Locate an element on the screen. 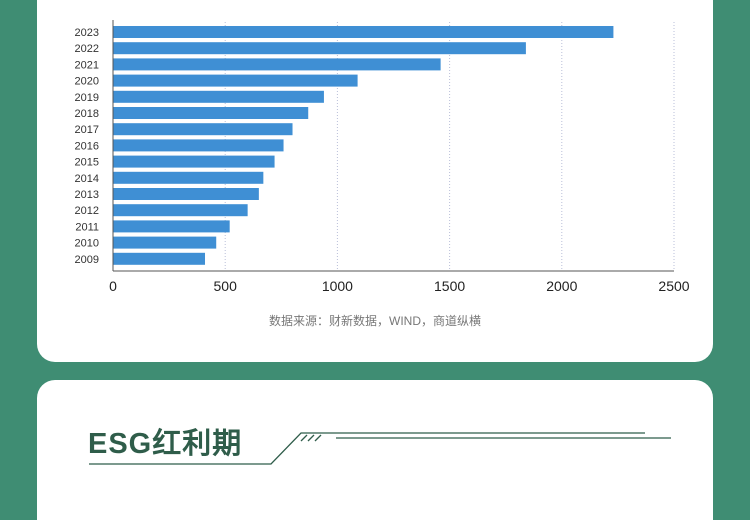 This screenshot has height=520, width=750. y-tick-label: 2012 is located at coordinates (87, 211).